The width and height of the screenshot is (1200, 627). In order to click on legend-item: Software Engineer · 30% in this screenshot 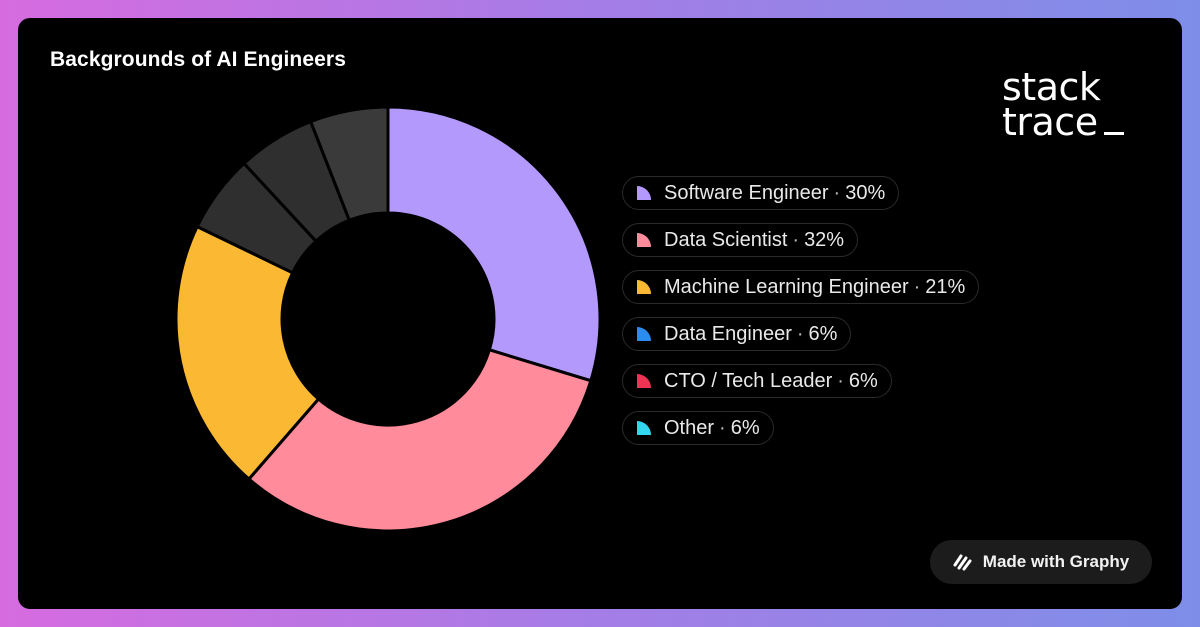, I will do `click(761, 193)`.